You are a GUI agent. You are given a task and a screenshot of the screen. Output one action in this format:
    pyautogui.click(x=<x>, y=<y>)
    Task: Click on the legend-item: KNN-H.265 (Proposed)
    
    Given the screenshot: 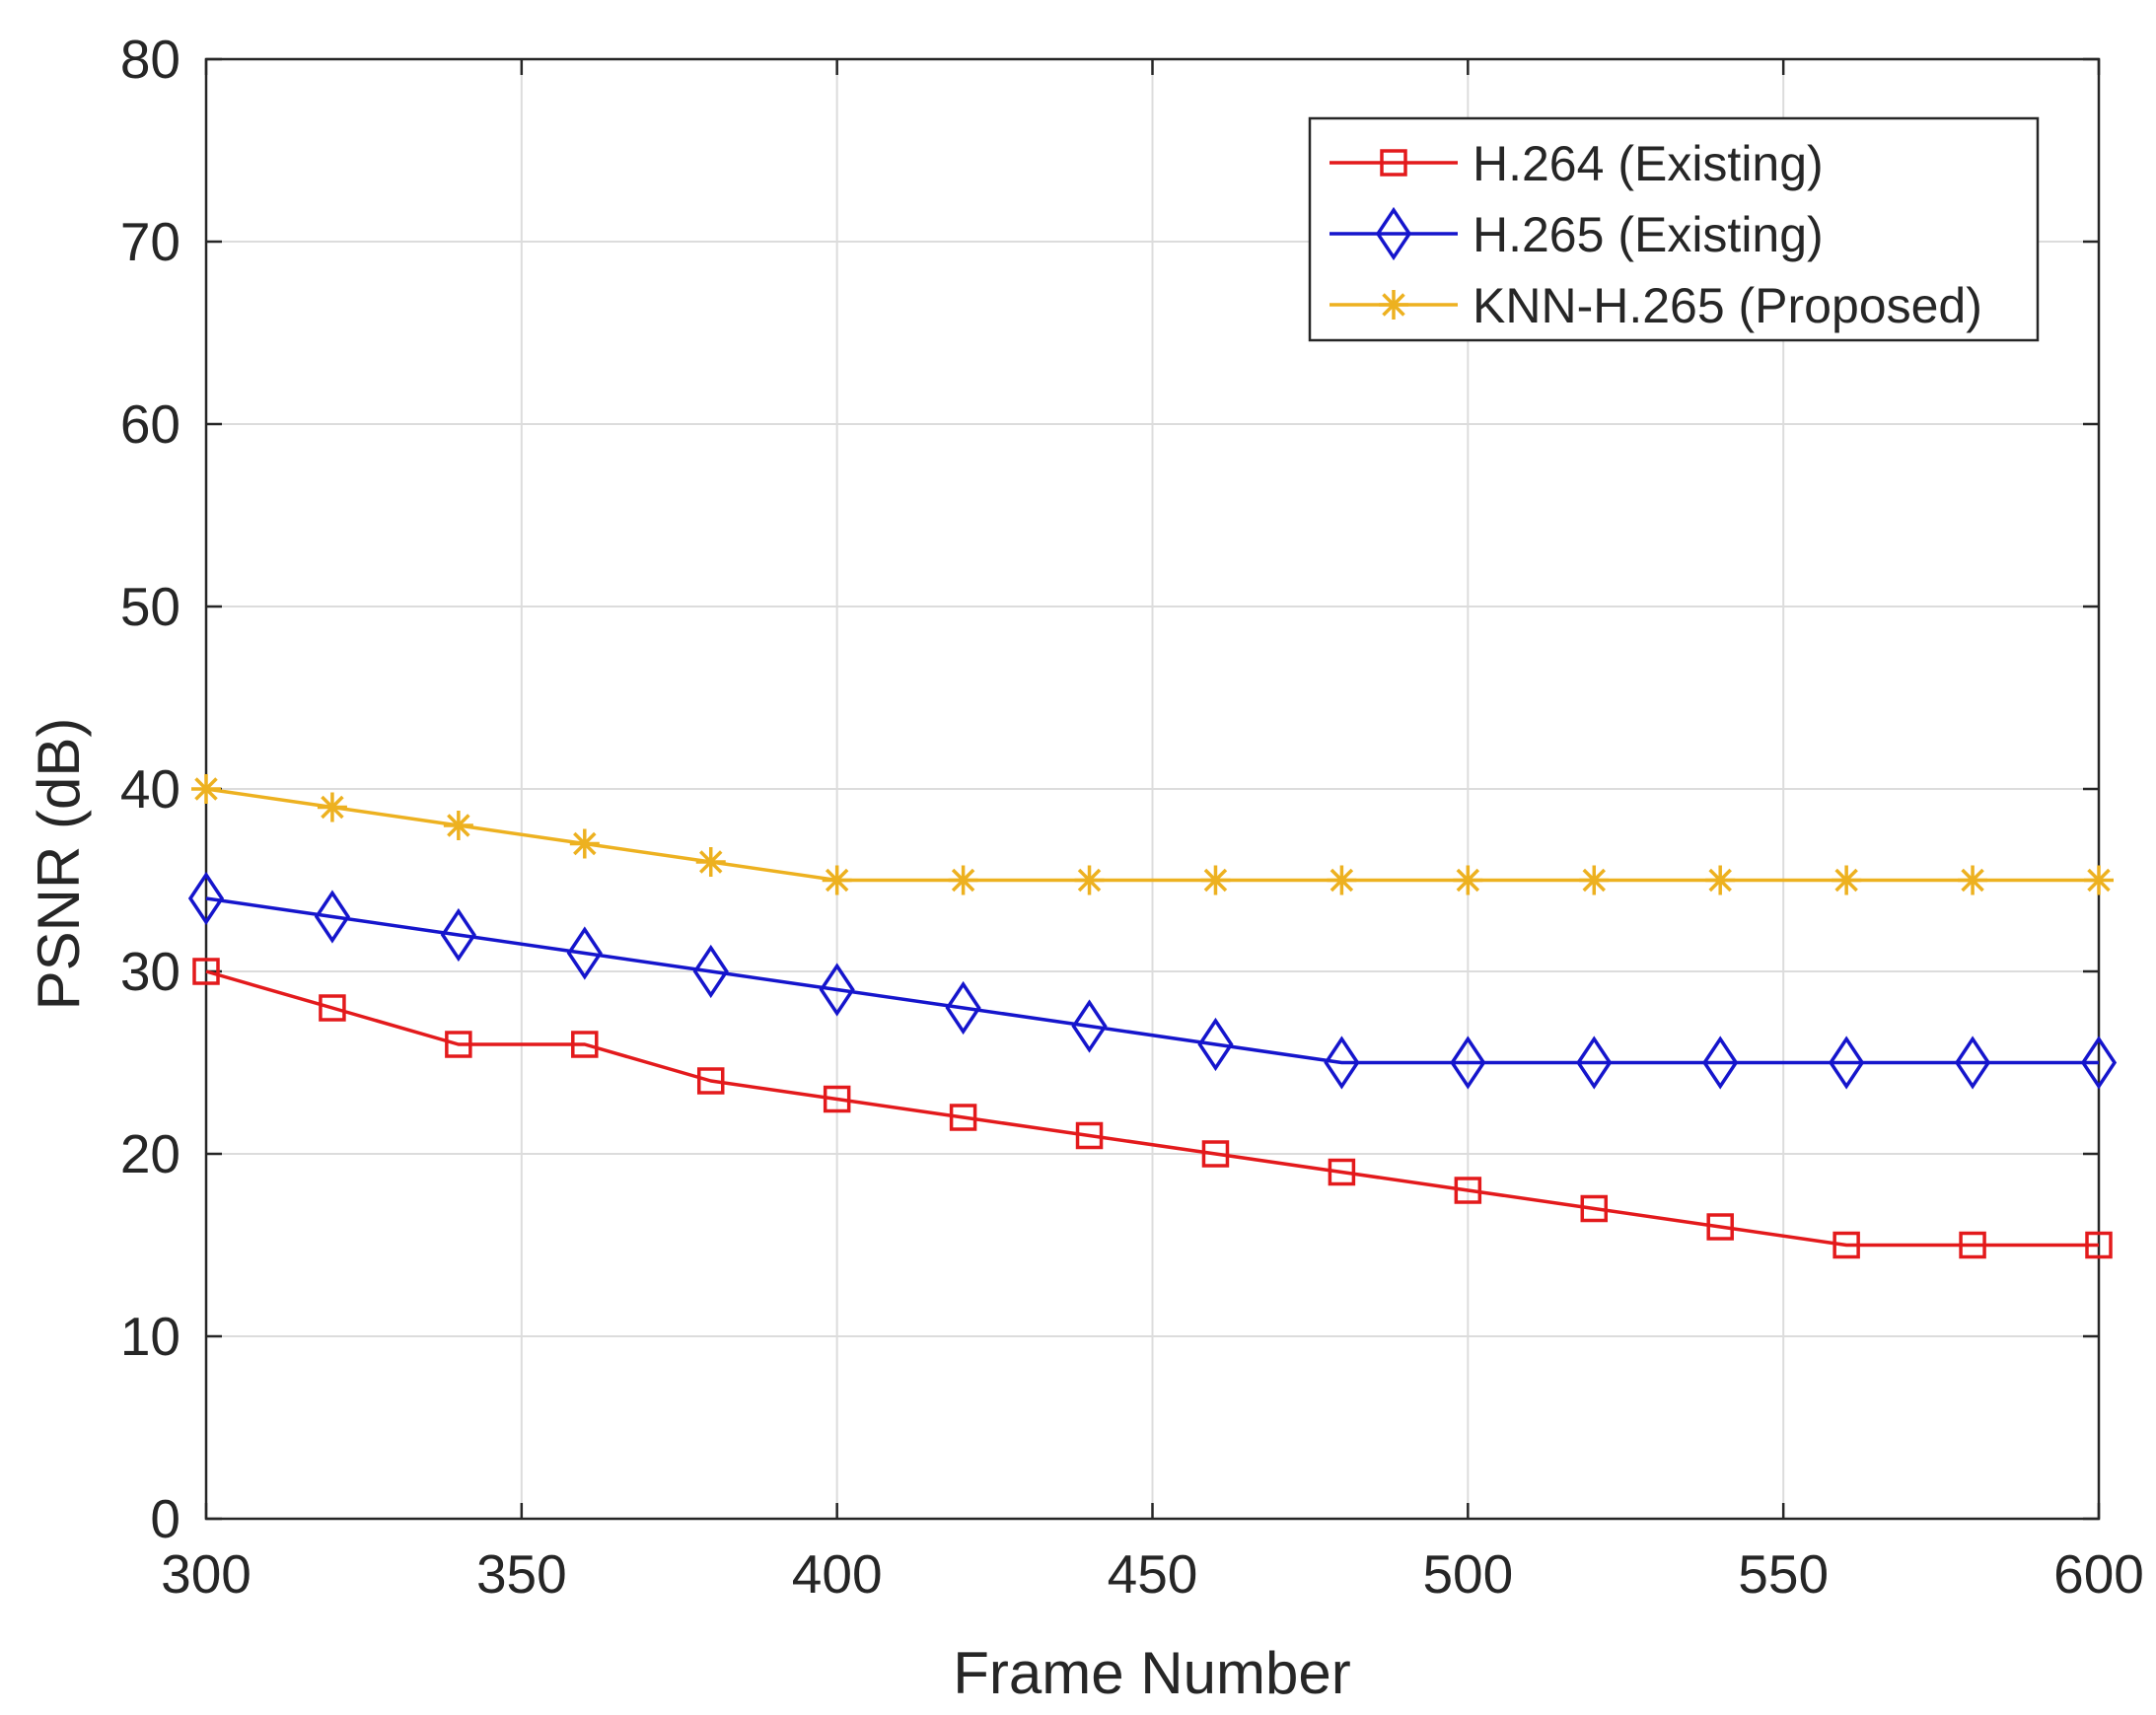 What is the action you would take?
    pyautogui.click(x=1656, y=305)
    